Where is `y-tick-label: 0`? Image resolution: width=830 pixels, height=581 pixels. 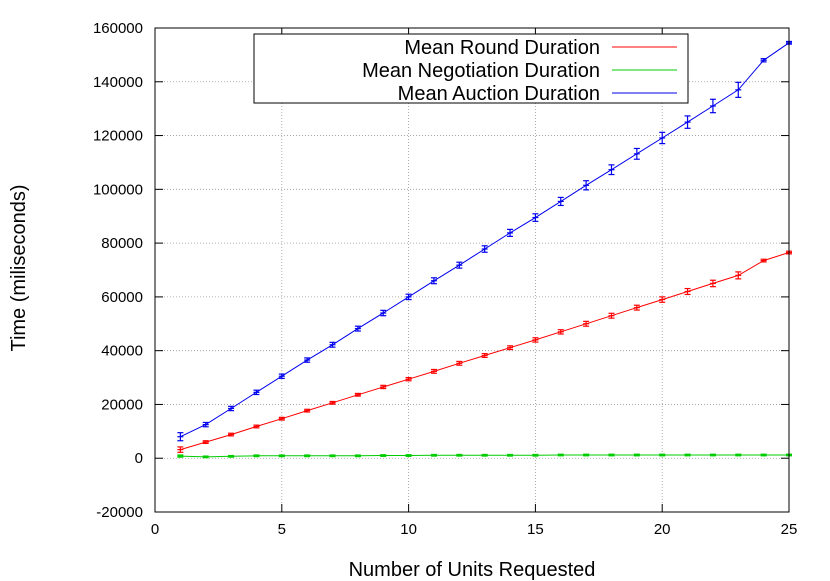 y-tick-label: 0 is located at coordinates (139, 458).